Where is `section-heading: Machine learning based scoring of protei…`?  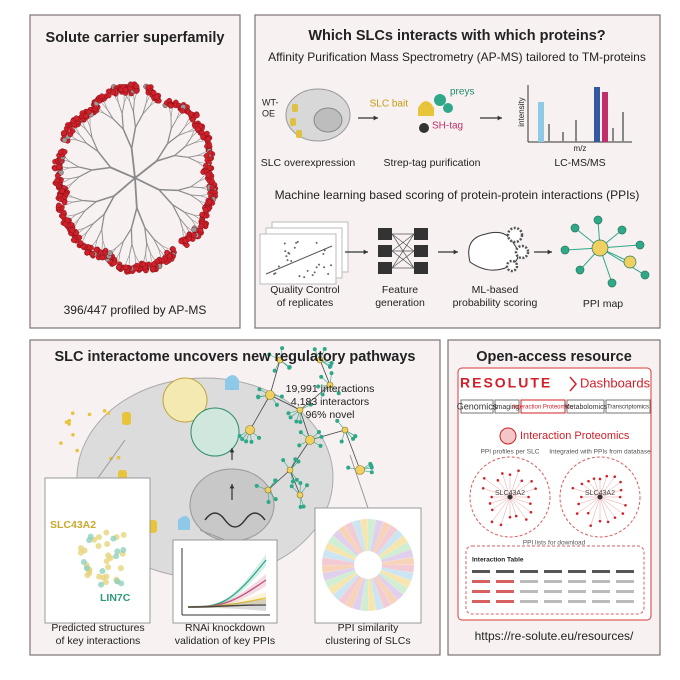
section-heading: Machine learning based scoring of protei… is located at coordinates (457, 195).